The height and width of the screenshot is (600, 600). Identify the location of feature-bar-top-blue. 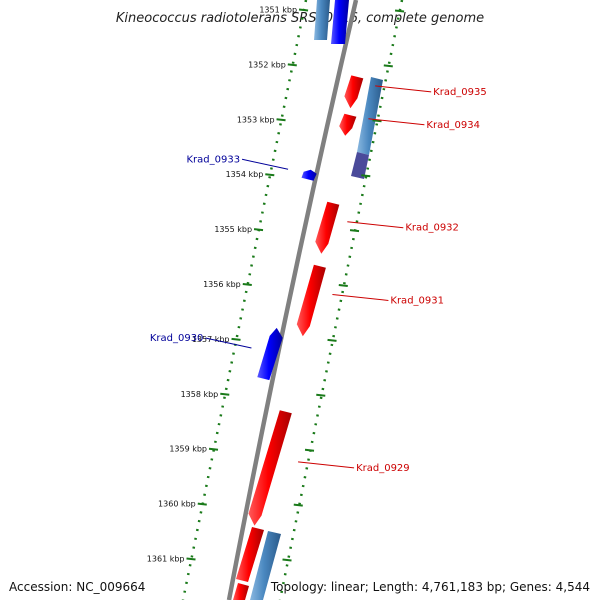
(340, 22).